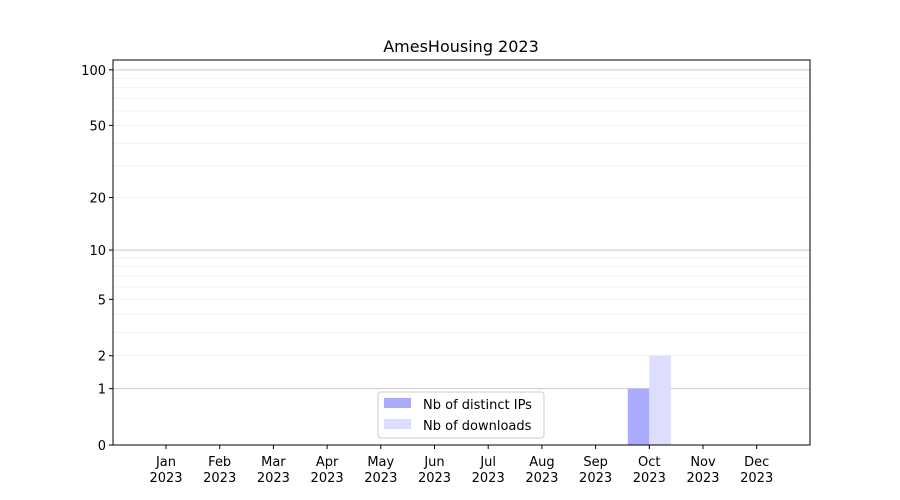  I want to click on x-tick-label: Dec 2023, so click(756, 470).